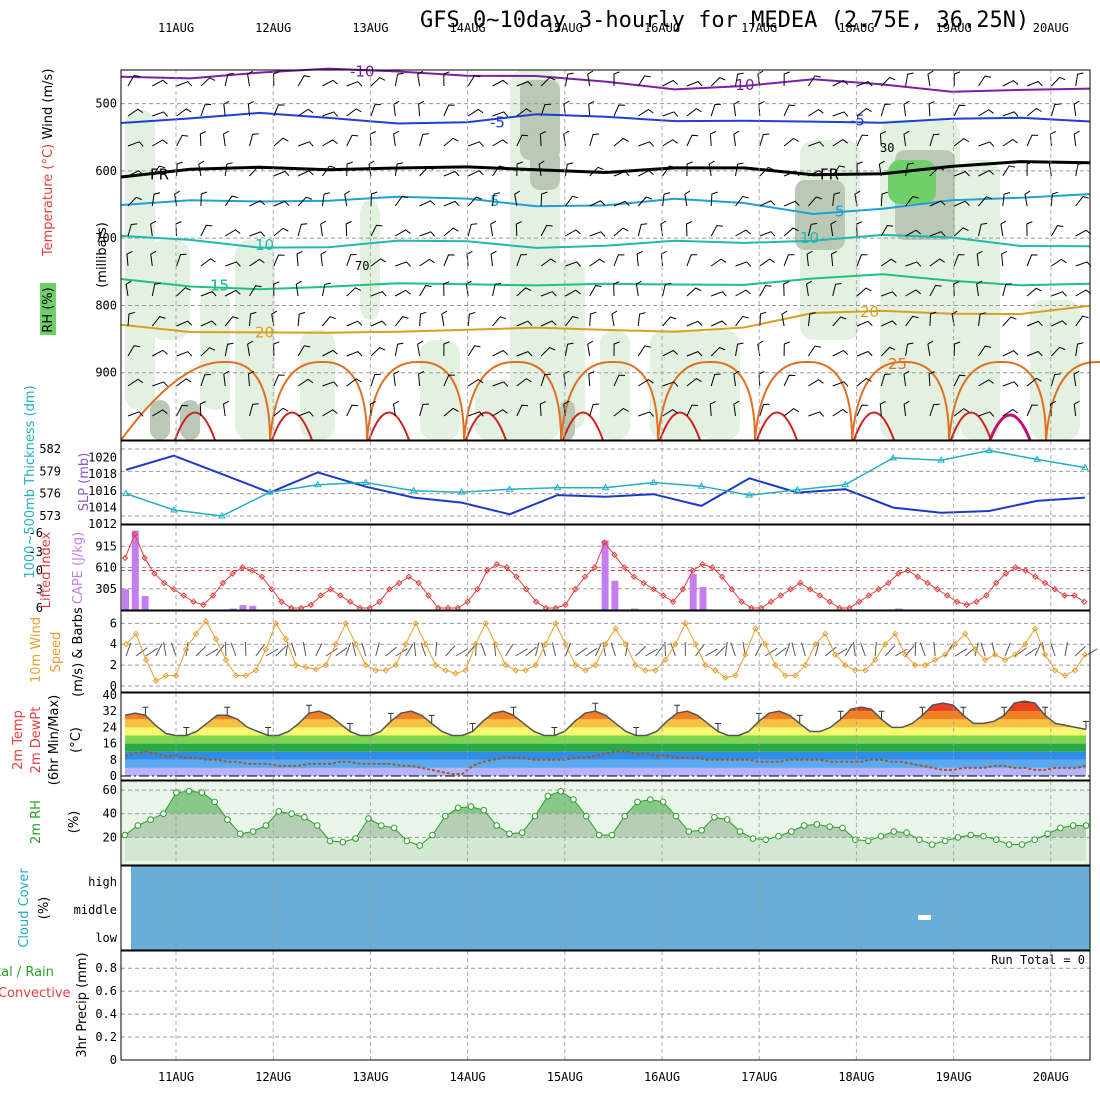 The width and height of the screenshot is (1100, 1100). What do you see at coordinates (742, 85) in the screenshot?
I see `temp-contour-label: -10` at bounding box center [742, 85].